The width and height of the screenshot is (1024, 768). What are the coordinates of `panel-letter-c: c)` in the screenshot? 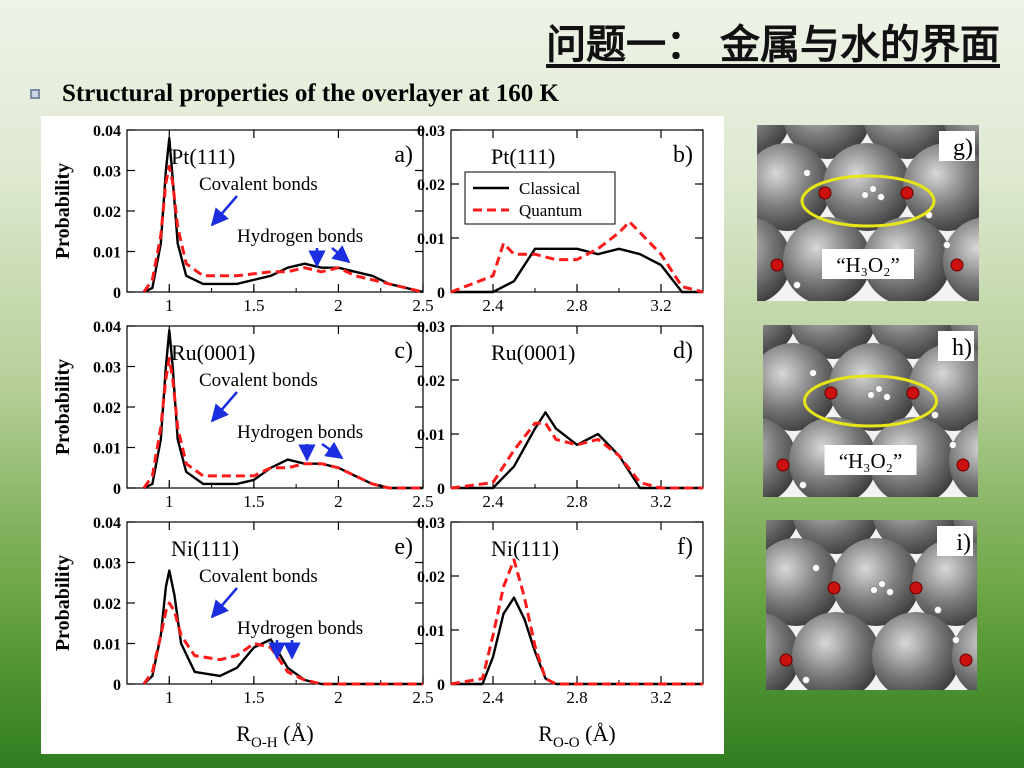 It's located at (403, 351).